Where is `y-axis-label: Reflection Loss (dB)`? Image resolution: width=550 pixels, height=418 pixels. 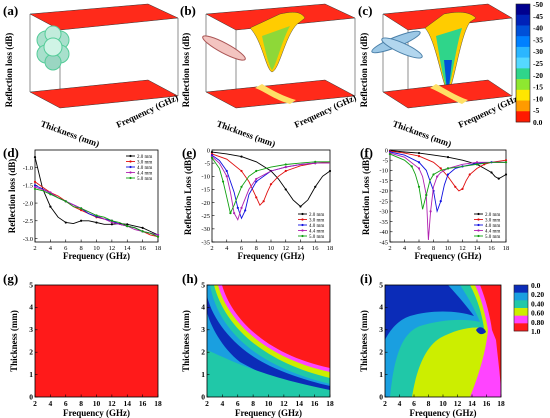 y-axis-label: Reflection Loss (dB) is located at coordinates (188, 196).